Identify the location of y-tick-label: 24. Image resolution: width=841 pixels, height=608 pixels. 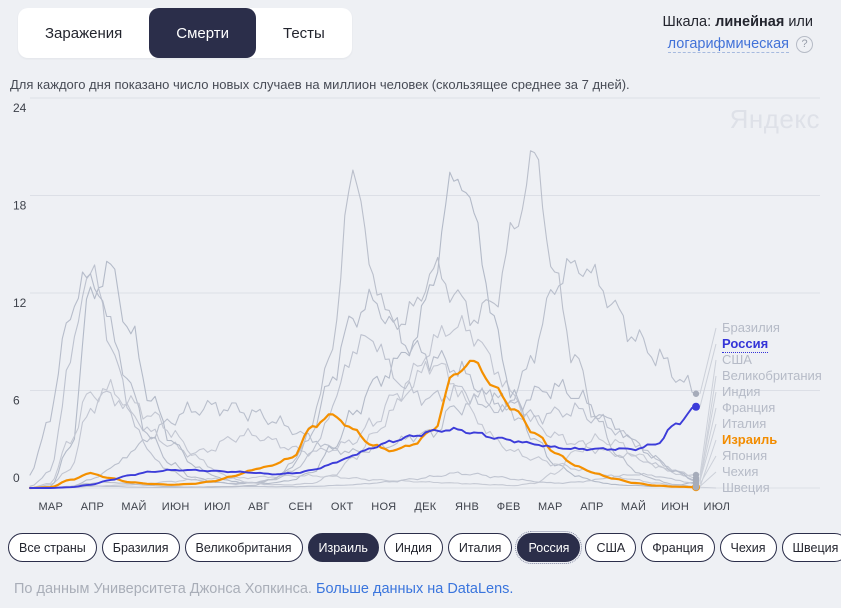
(20, 108).